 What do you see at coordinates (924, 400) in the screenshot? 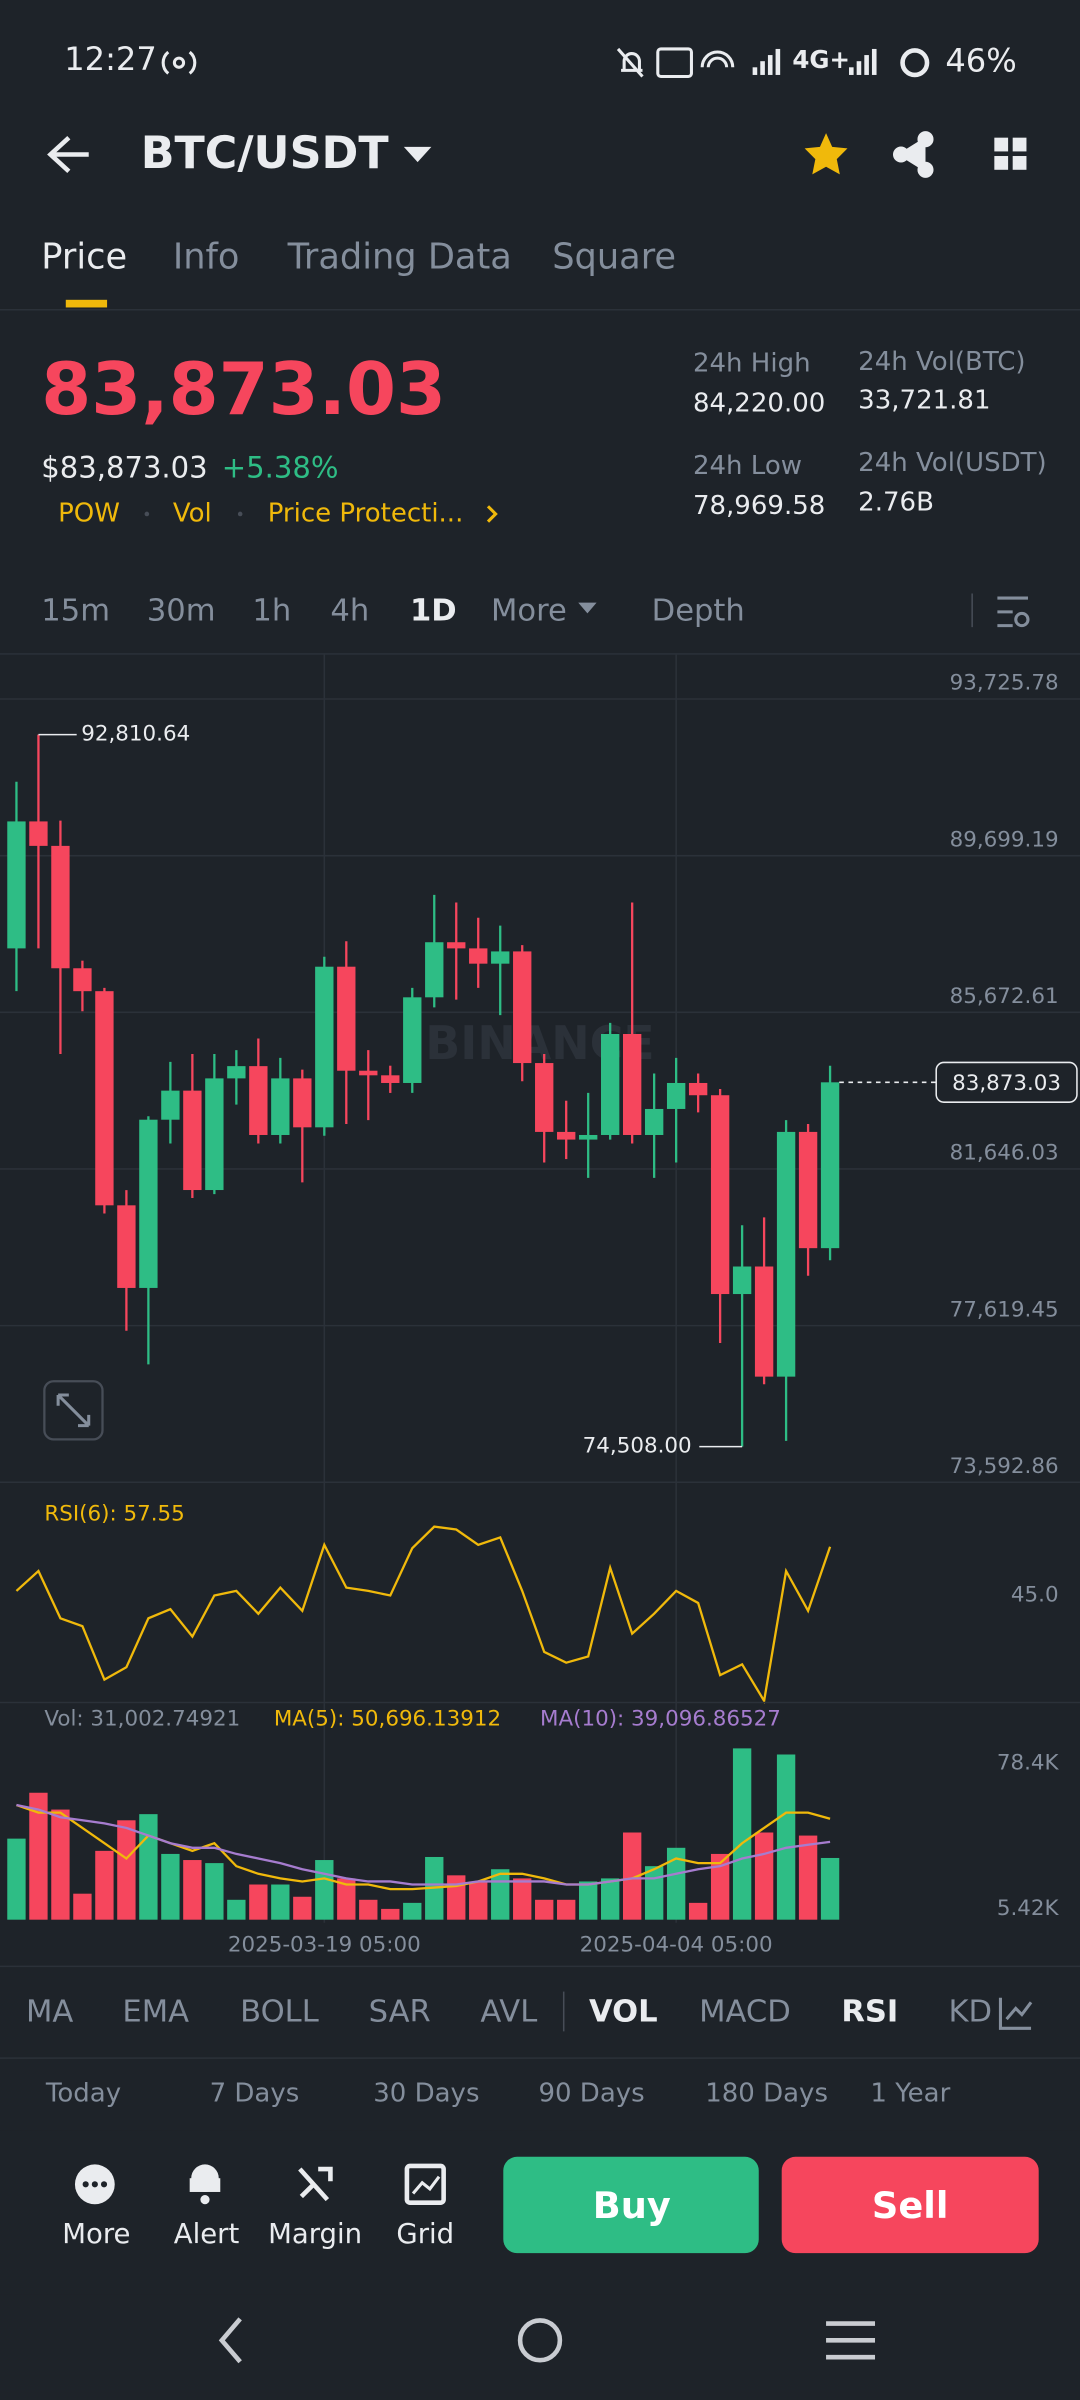
I see `stat-value: 33,721.81` at bounding box center [924, 400].